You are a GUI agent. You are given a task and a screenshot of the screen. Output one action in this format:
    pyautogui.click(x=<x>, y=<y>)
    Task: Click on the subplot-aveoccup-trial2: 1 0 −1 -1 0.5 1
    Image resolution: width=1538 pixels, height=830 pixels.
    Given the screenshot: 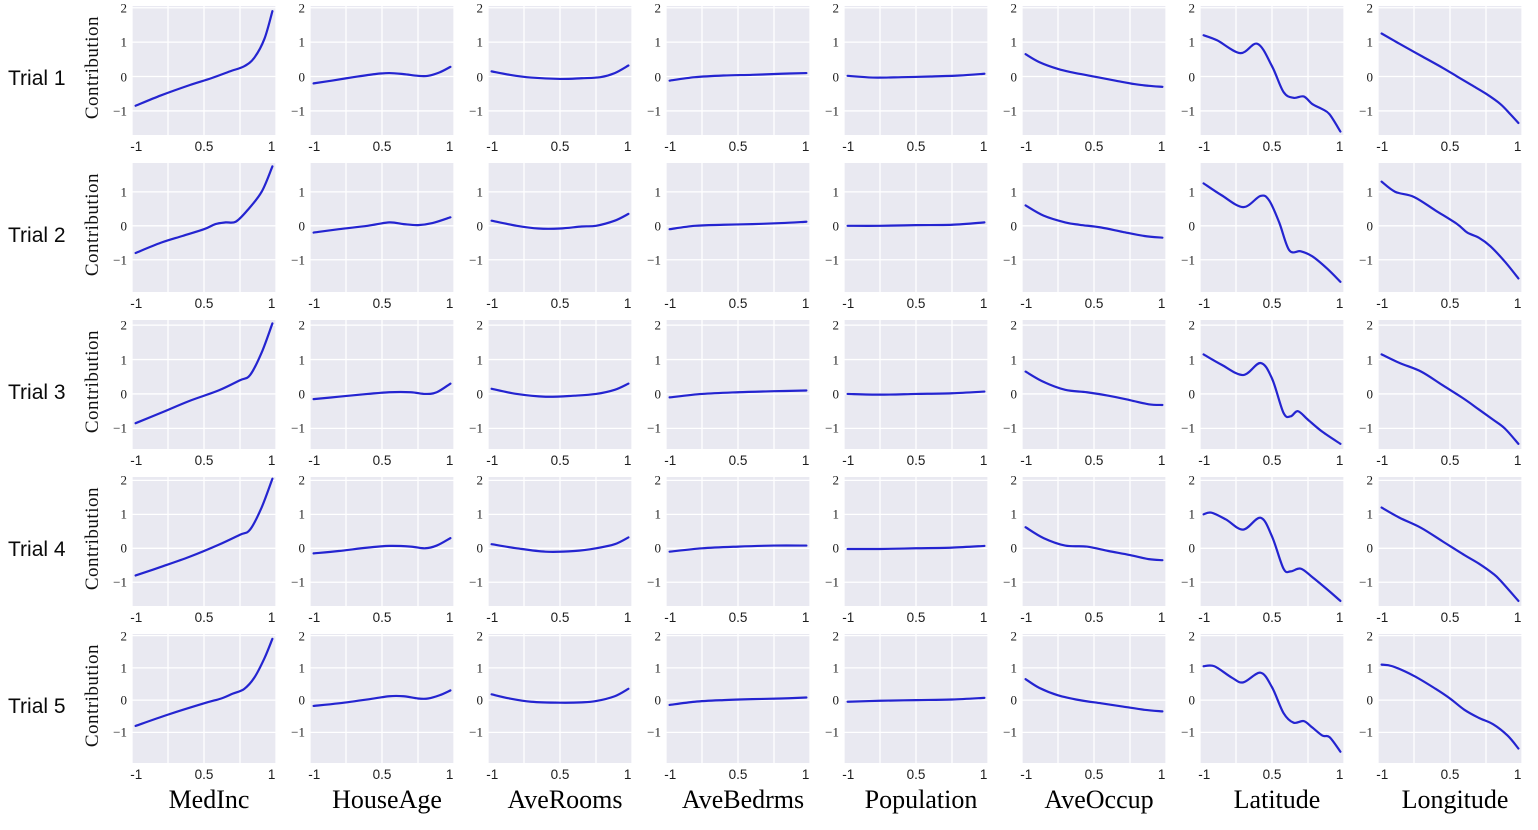 What is the action you would take?
    pyautogui.click(x=1087, y=235)
    